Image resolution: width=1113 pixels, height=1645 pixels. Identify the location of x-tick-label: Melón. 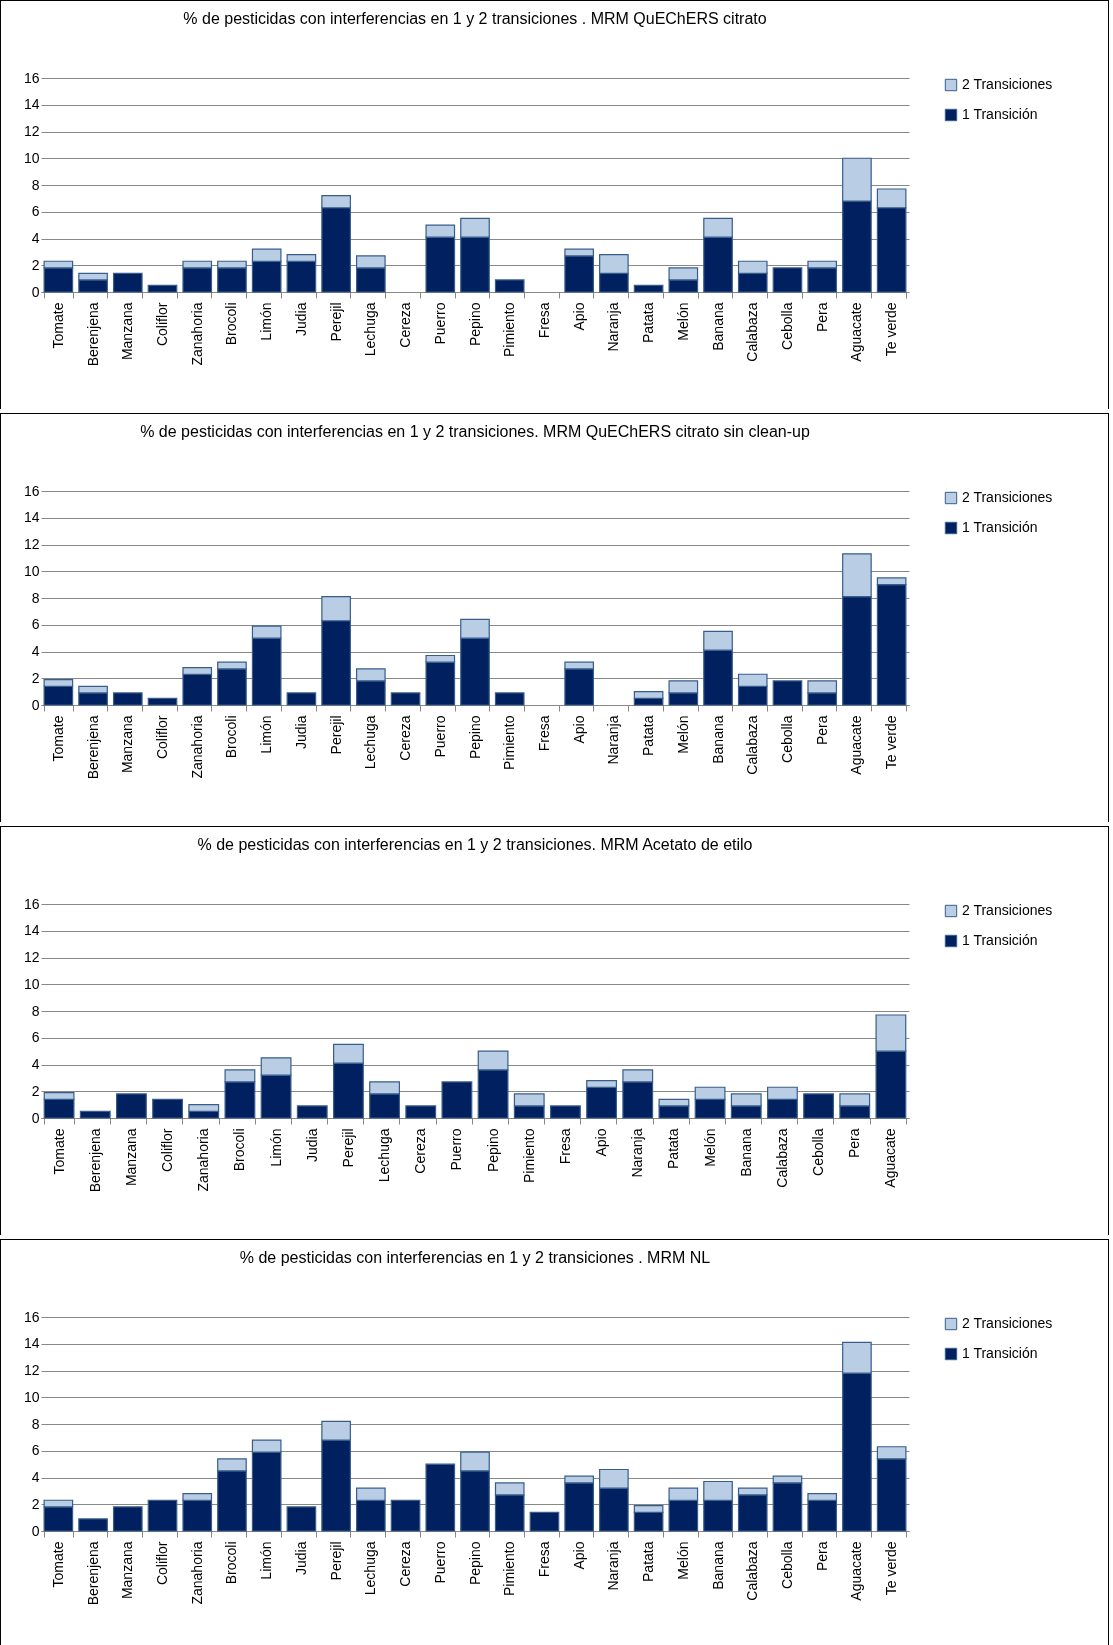
(682, 1560).